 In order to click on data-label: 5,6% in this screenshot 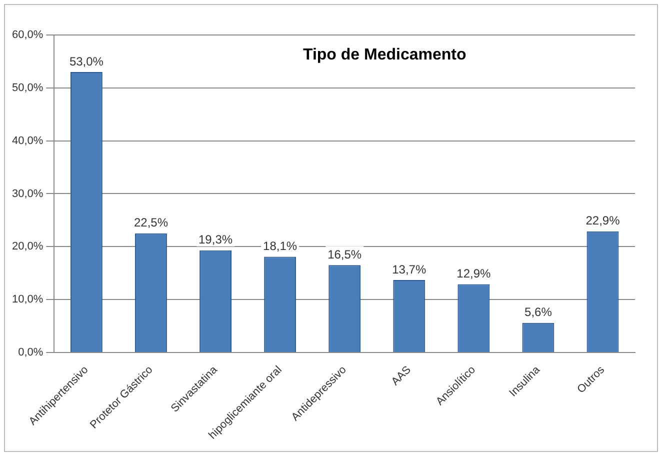, I will do `click(538, 312)`.